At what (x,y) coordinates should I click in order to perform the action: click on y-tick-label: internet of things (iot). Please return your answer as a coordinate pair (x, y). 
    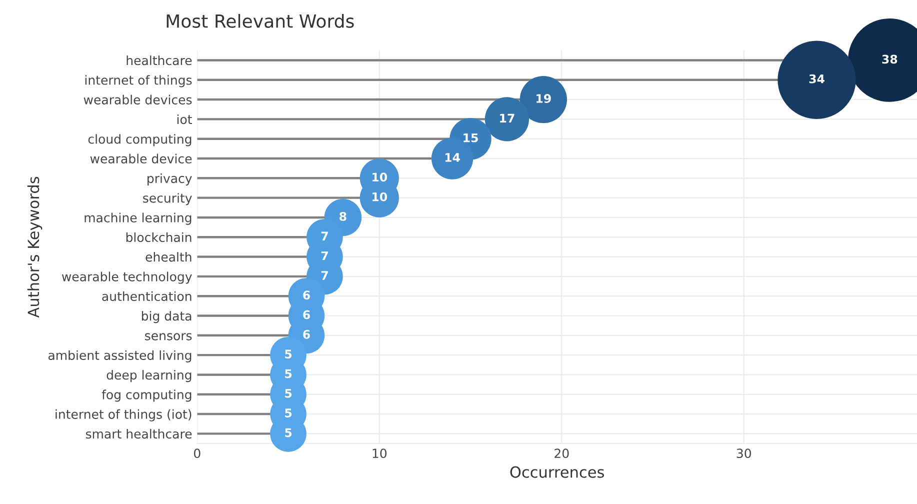
    Looking at the image, I should click on (124, 415).